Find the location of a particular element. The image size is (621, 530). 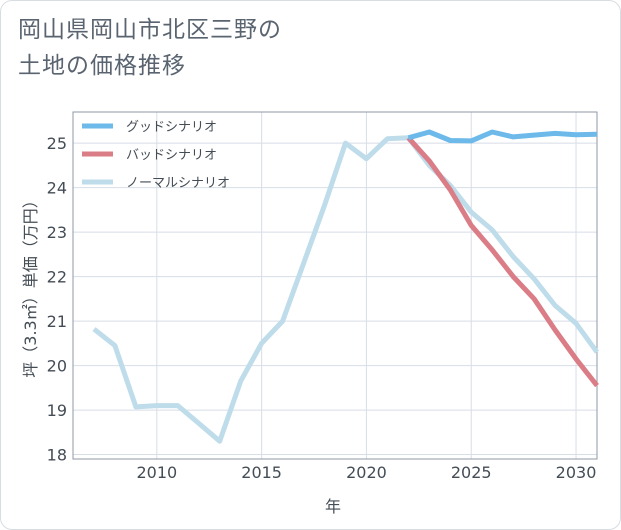

x-tick-label: 2015 is located at coordinates (261, 472).